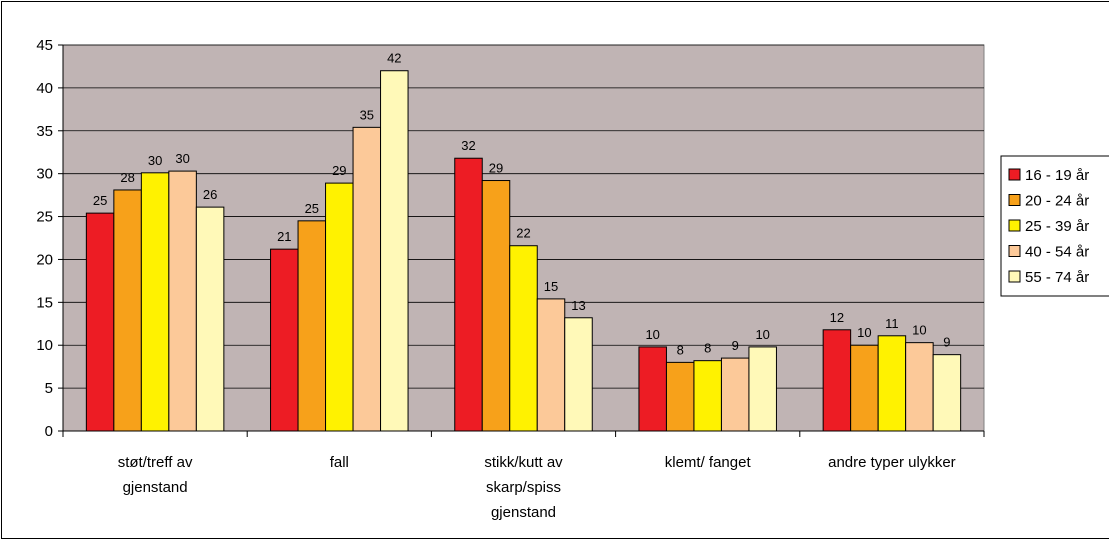 Image resolution: width=1109 pixels, height=540 pixels. Describe the element at coordinates (49, 431) in the screenshot. I see `y-tick-label: 0` at that location.